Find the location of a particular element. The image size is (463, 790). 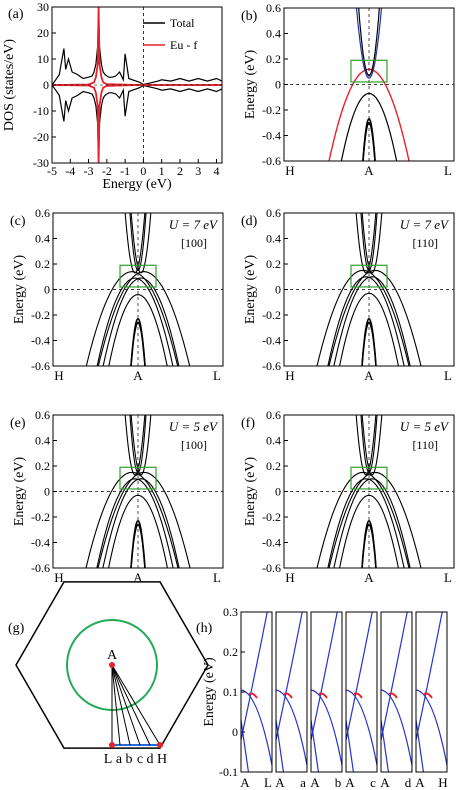

x-tick-label: 2 is located at coordinates (180, 171).